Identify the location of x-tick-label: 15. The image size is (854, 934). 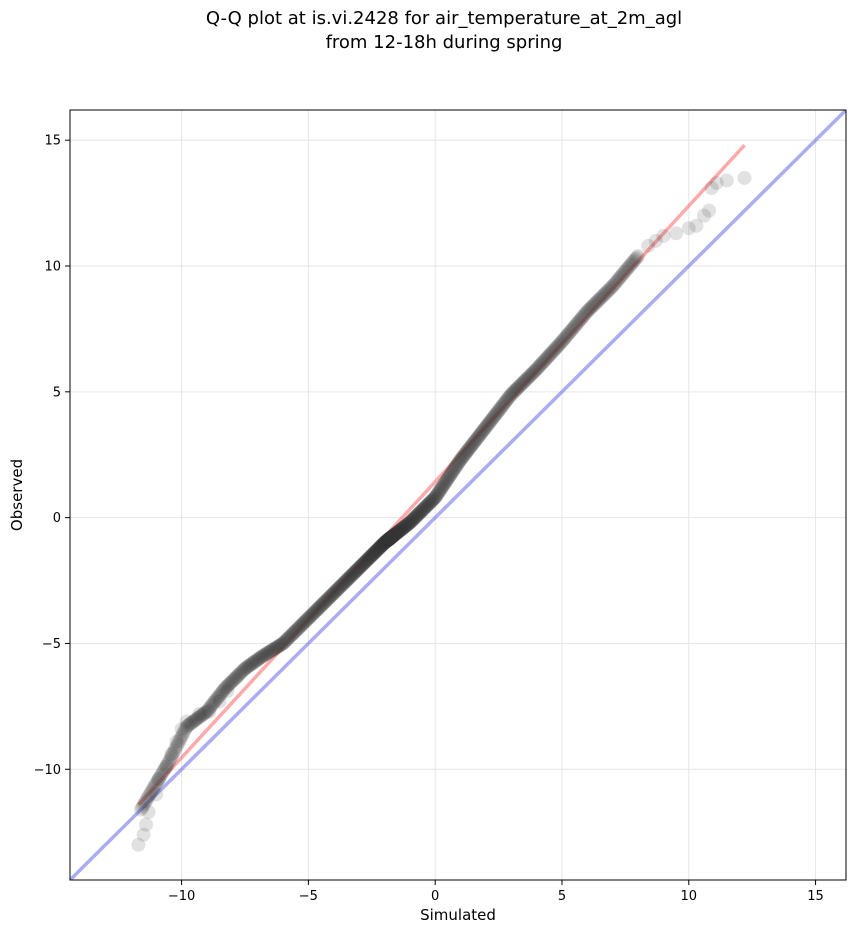
(815, 896).